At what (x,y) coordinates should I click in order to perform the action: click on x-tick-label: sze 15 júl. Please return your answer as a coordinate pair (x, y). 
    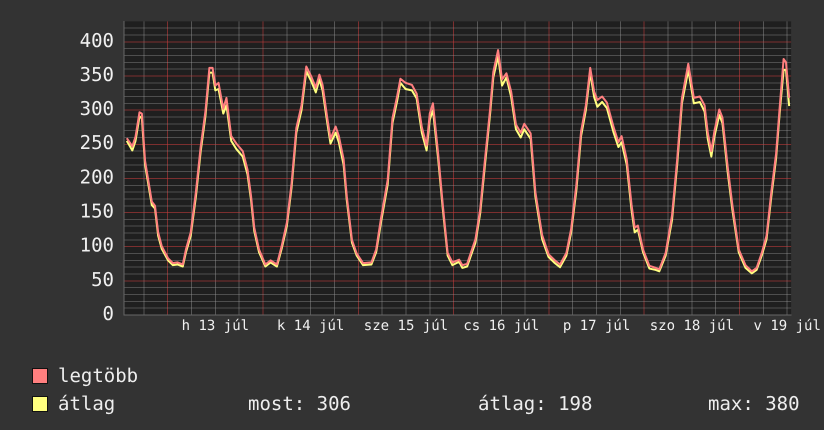
    Looking at the image, I should click on (406, 326).